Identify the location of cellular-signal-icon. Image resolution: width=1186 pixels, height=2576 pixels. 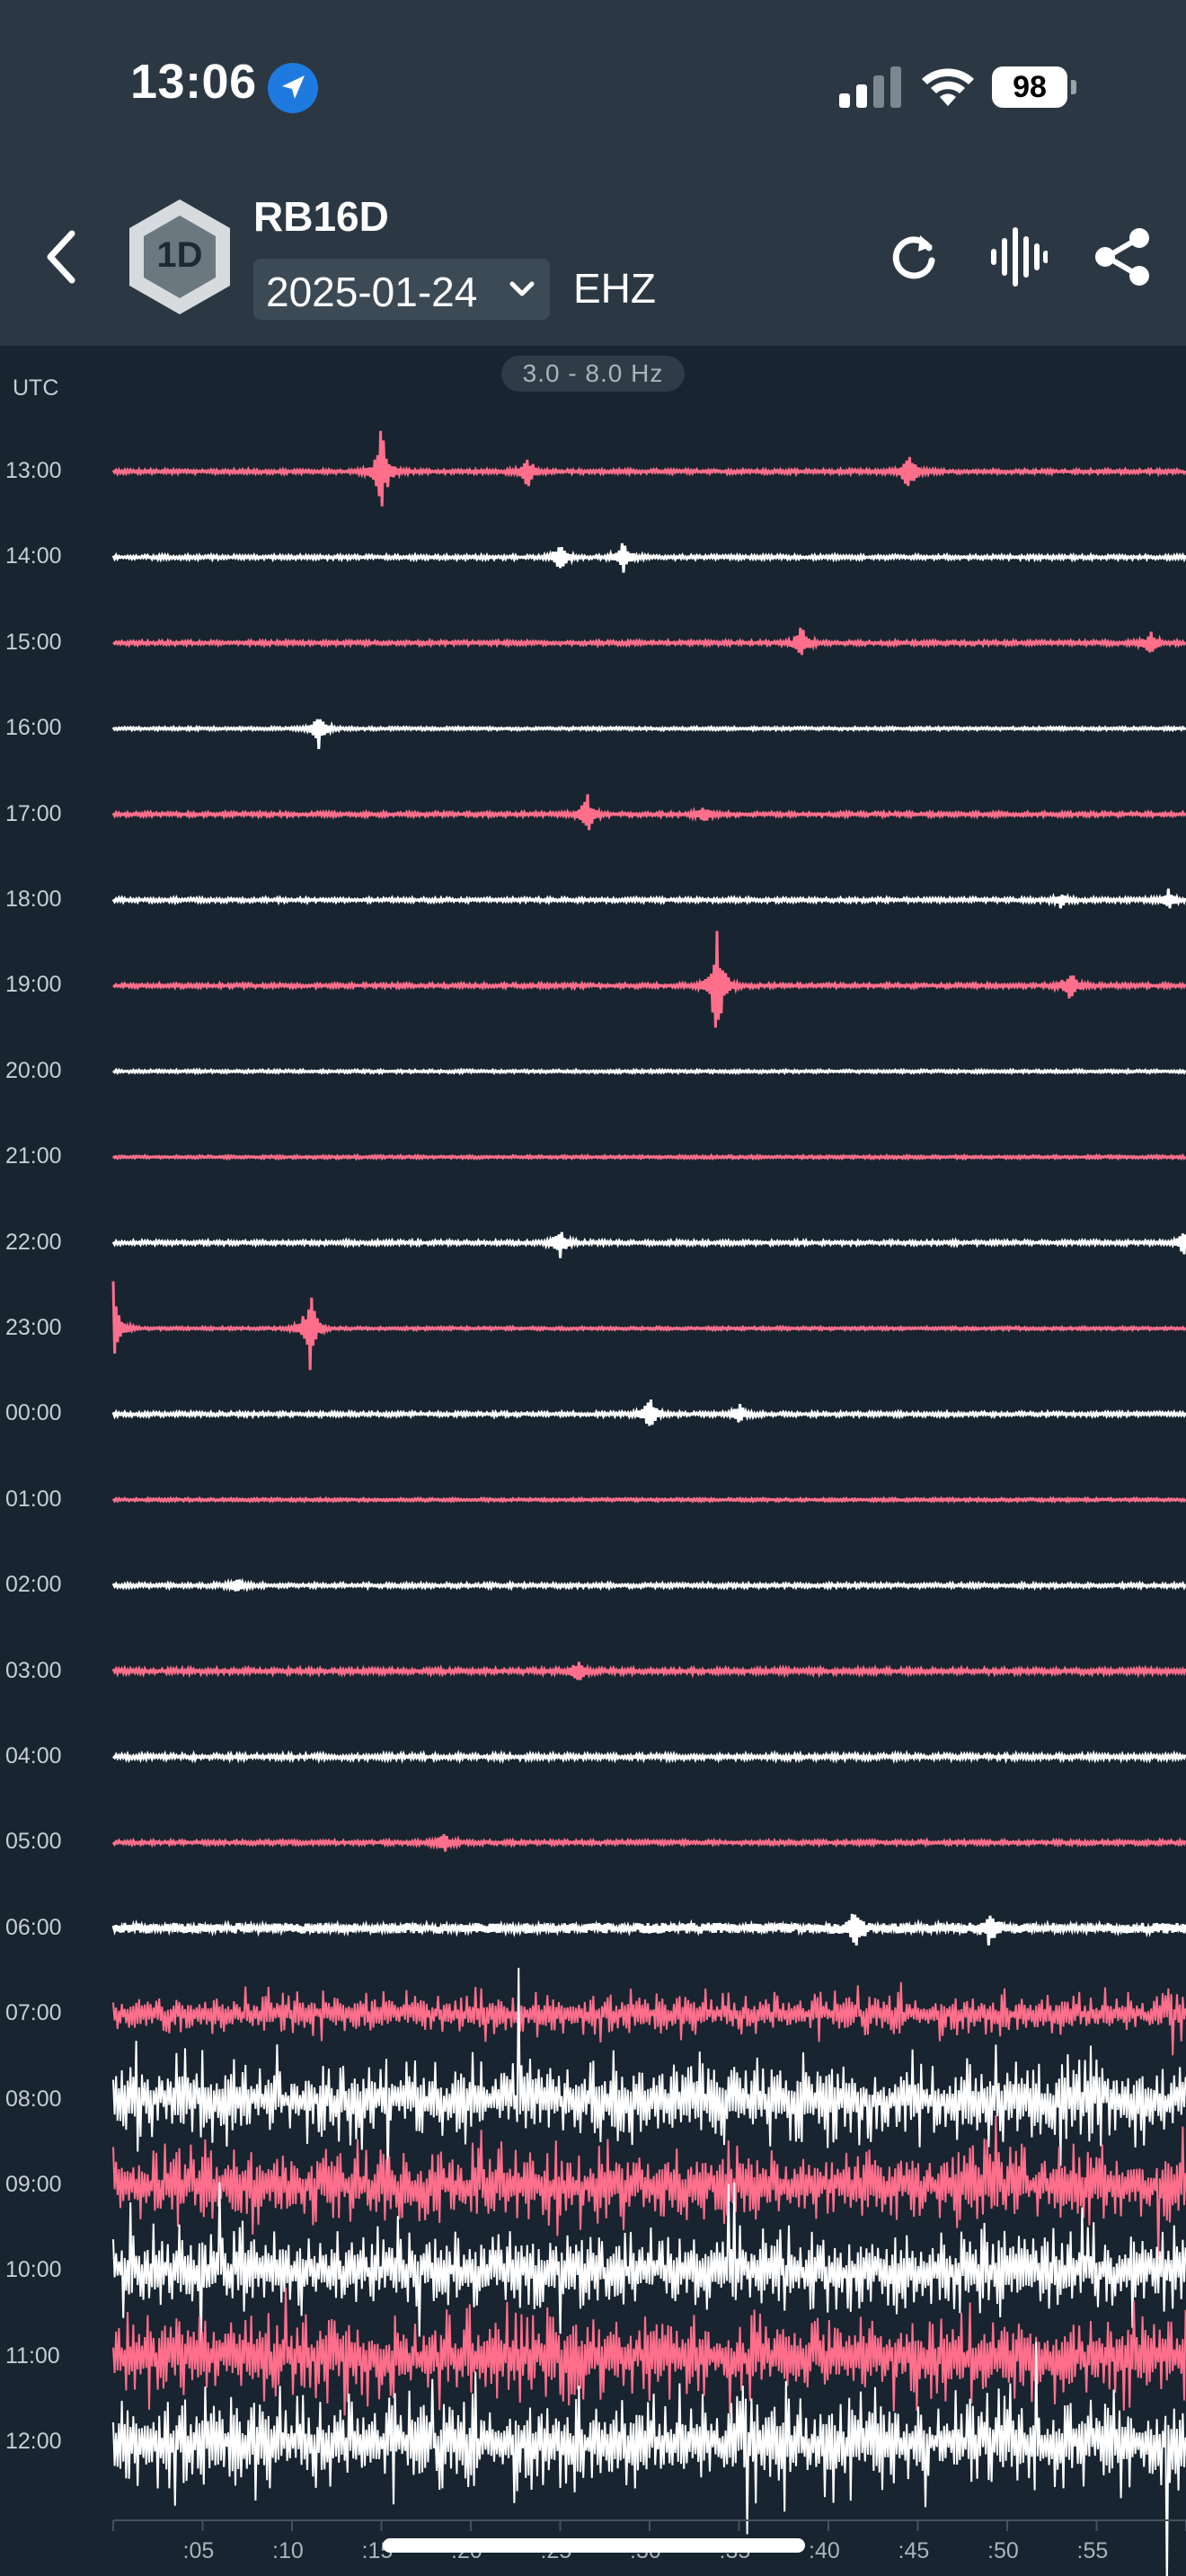
(870, 87).